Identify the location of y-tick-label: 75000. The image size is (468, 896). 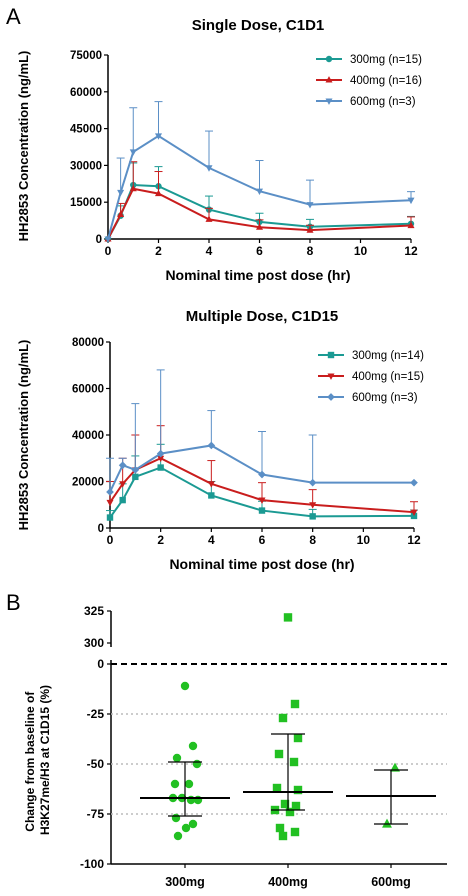
(86, 56).